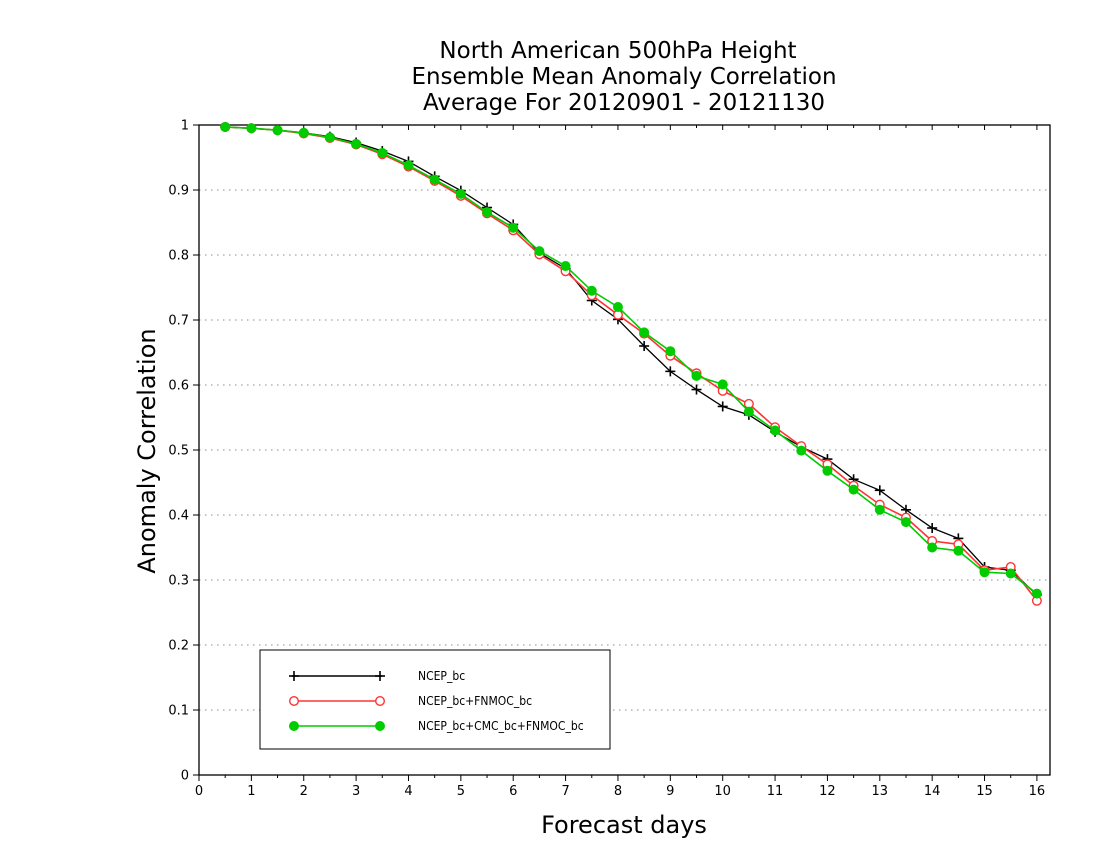 The width and height of the screenshot is (1100, 855). I want to click on x-tick-label-16: 16, so click(1037, 791).